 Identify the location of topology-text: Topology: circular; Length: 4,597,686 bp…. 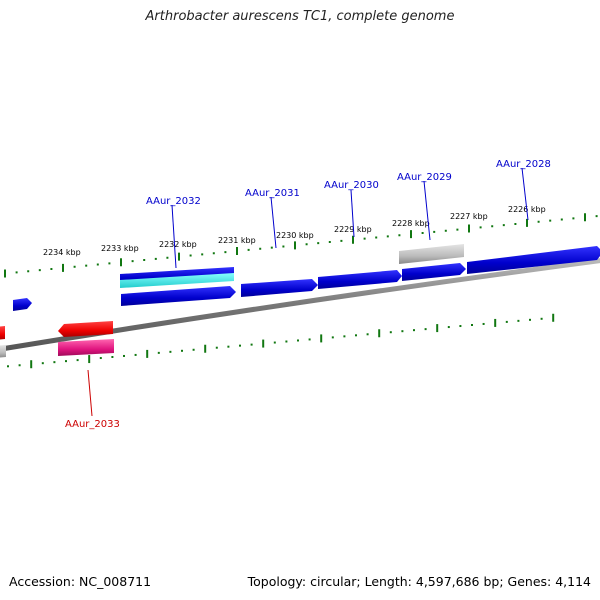
(419, 581).